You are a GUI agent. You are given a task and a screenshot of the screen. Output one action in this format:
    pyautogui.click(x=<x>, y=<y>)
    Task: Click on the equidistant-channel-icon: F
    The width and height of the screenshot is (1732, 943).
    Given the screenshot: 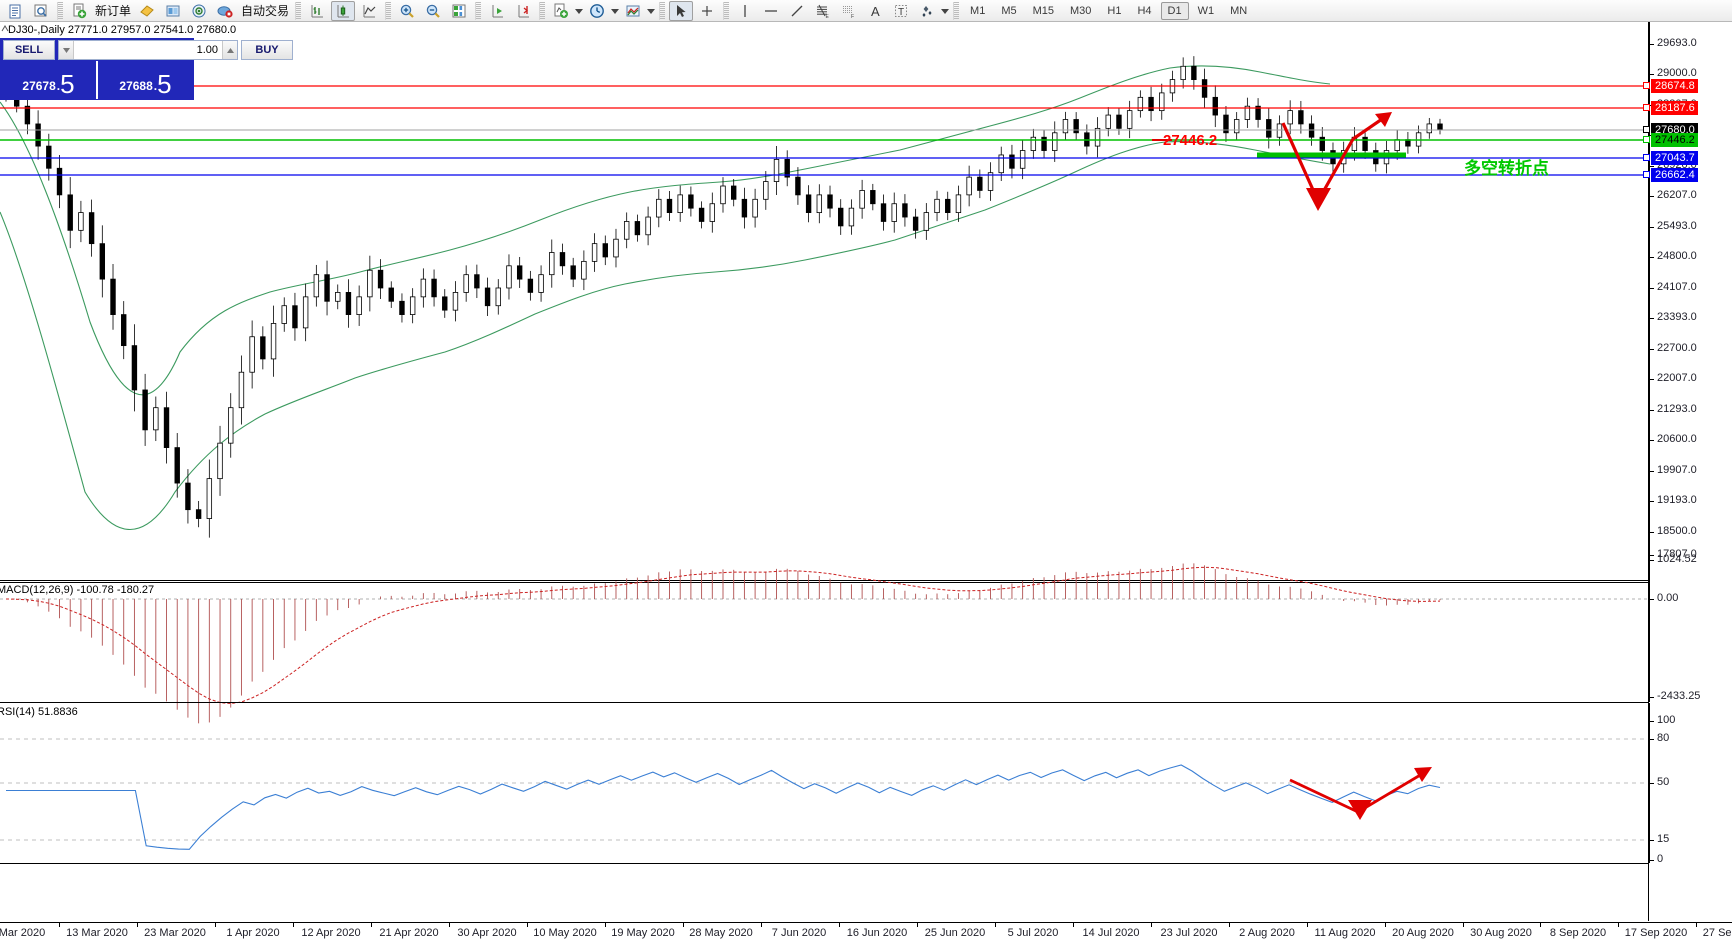 What is the action you would take?
    pyautogui.click(x=849, y=11)
    